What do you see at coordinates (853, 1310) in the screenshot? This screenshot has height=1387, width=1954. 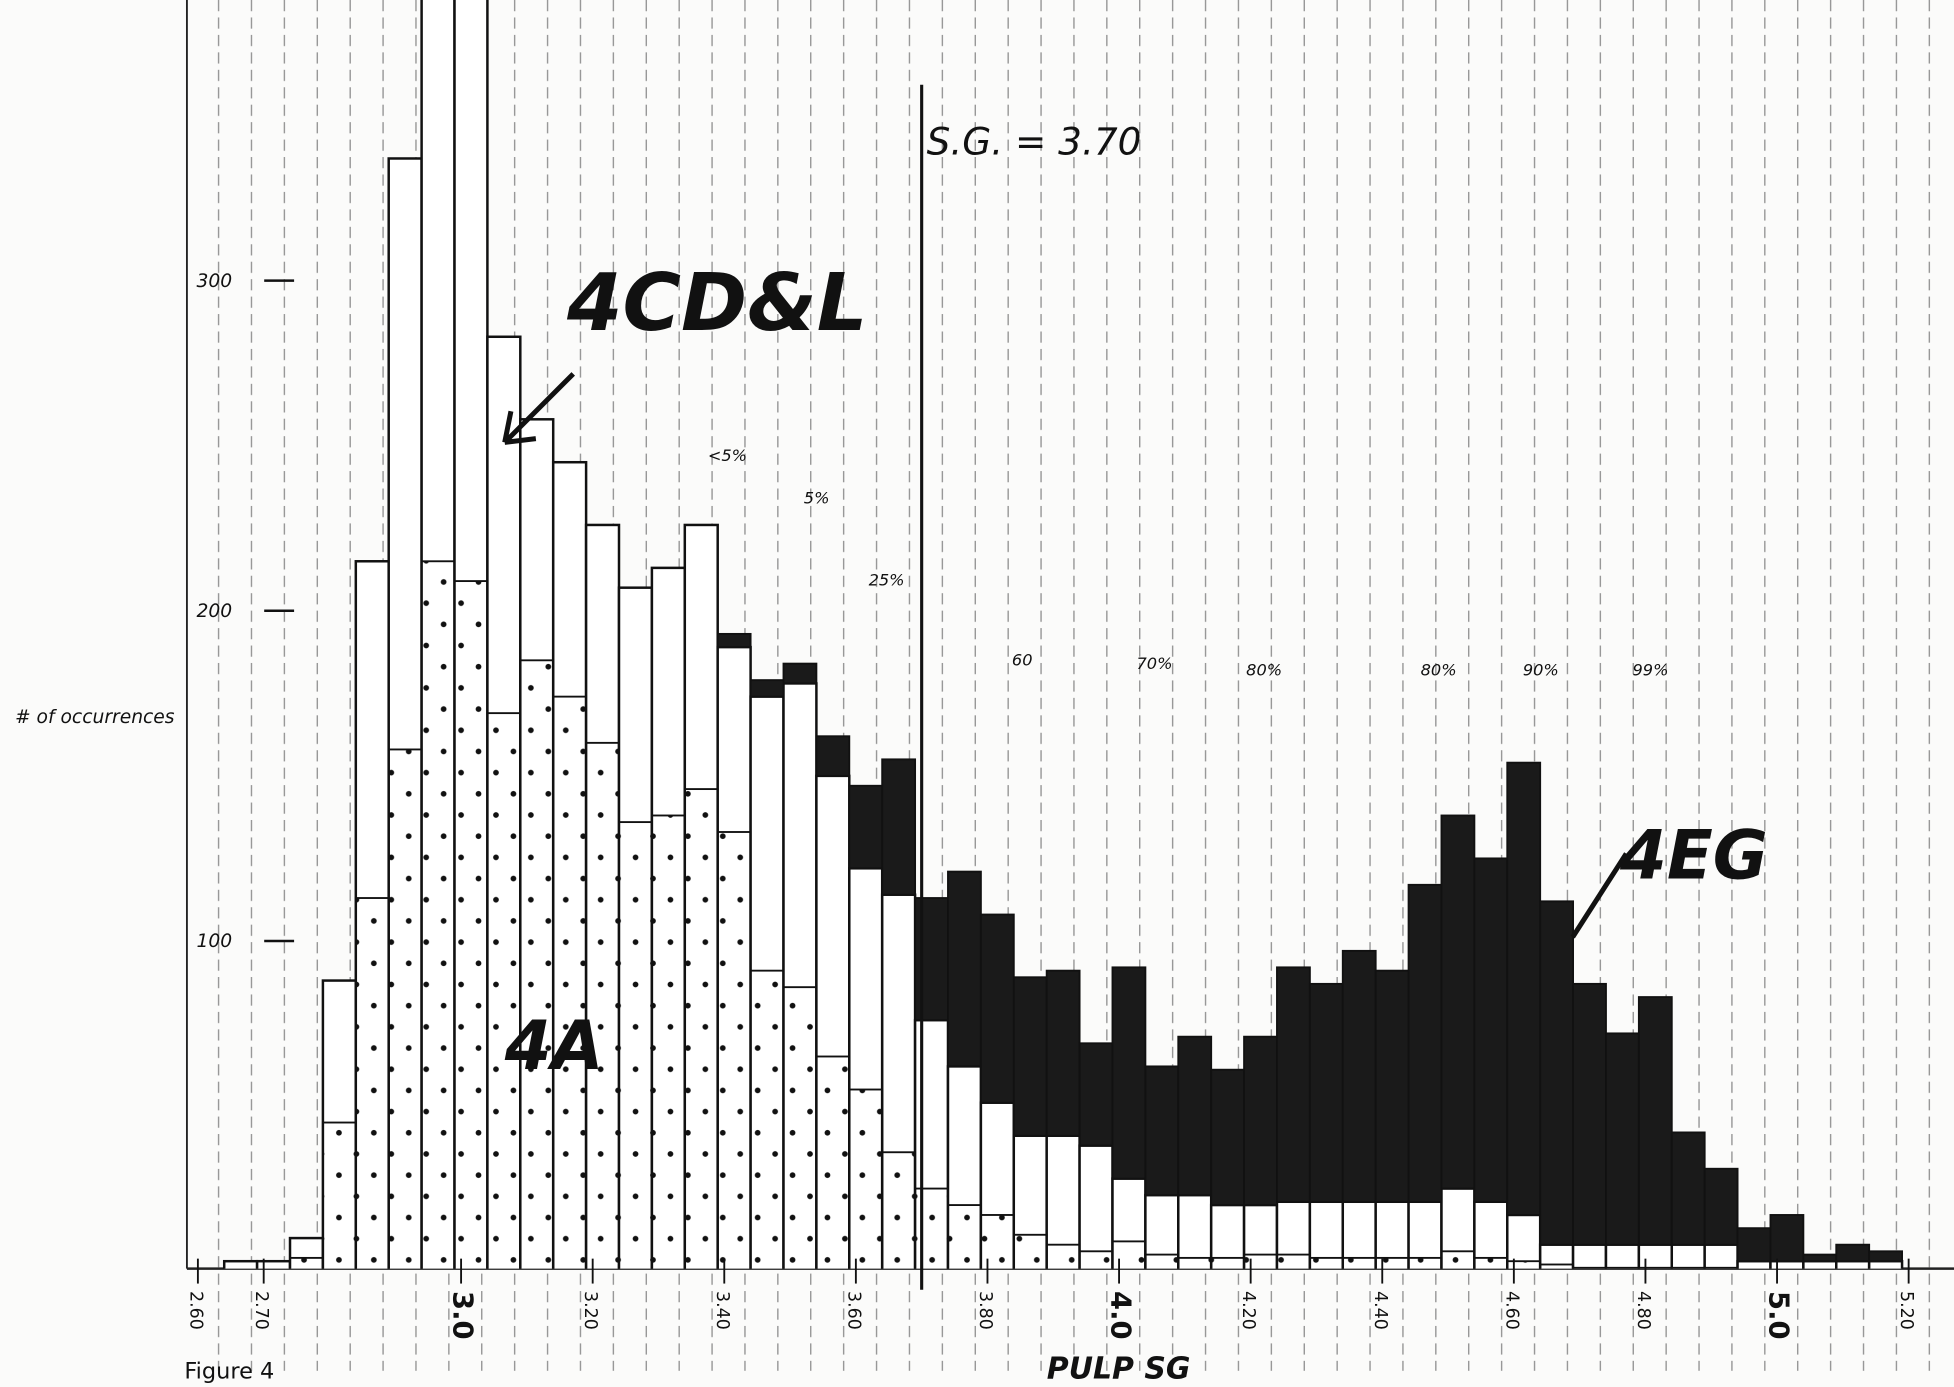 I see `x-tick-label: 3.60` at bounding box center [853, 1310].